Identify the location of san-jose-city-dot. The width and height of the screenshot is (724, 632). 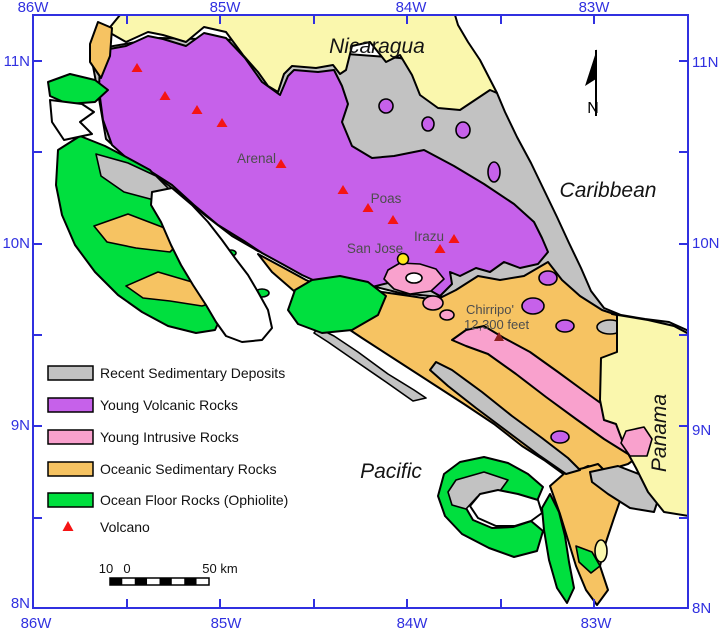
(403, 259).